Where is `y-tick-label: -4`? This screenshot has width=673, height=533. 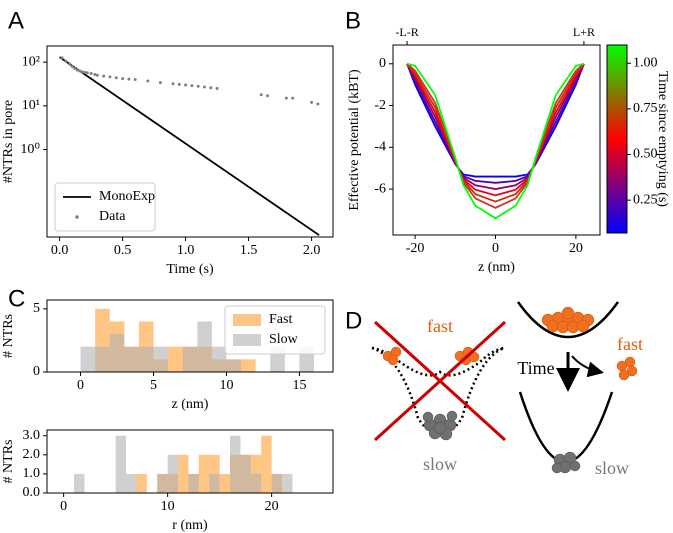 y-tick-label: -4 is located at coordinates (380, 147).